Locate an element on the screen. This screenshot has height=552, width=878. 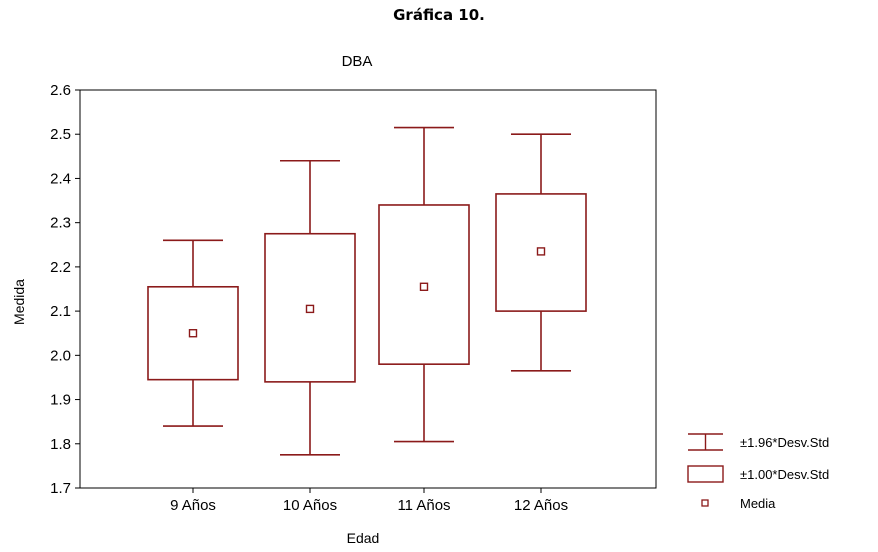
legend-box-swatch is located at coordinates (705, 474).